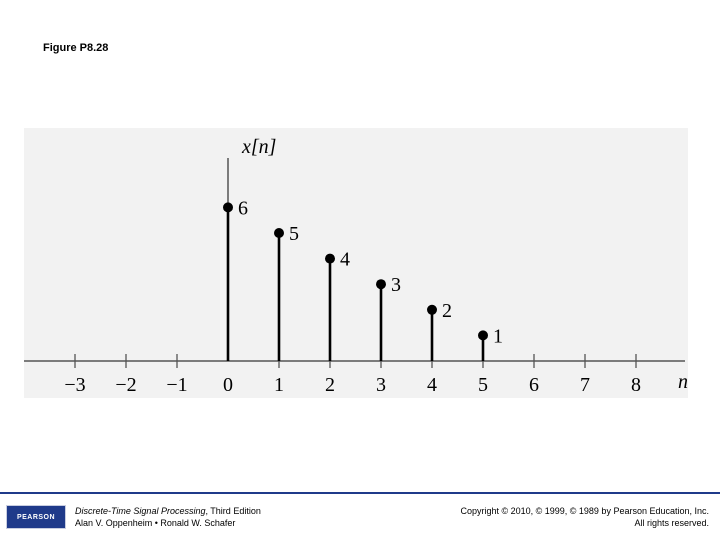 Image resolution: width=720 pixels, height=540 pixels. Describe the element at coordinates (396, 285) in the screenshot. I see `stem-value-label: 3` at that location.